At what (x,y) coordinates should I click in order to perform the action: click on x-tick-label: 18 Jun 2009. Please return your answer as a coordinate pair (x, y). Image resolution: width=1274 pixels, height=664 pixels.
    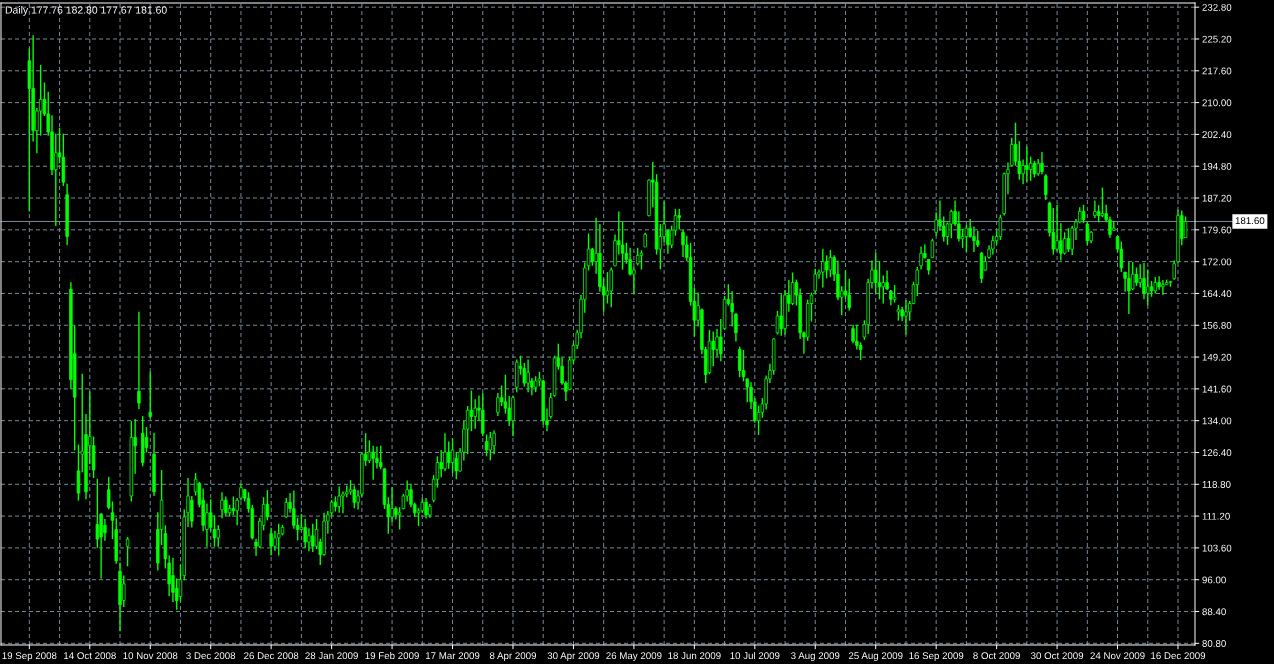
    Looking at the image, I should click on (694, 656).